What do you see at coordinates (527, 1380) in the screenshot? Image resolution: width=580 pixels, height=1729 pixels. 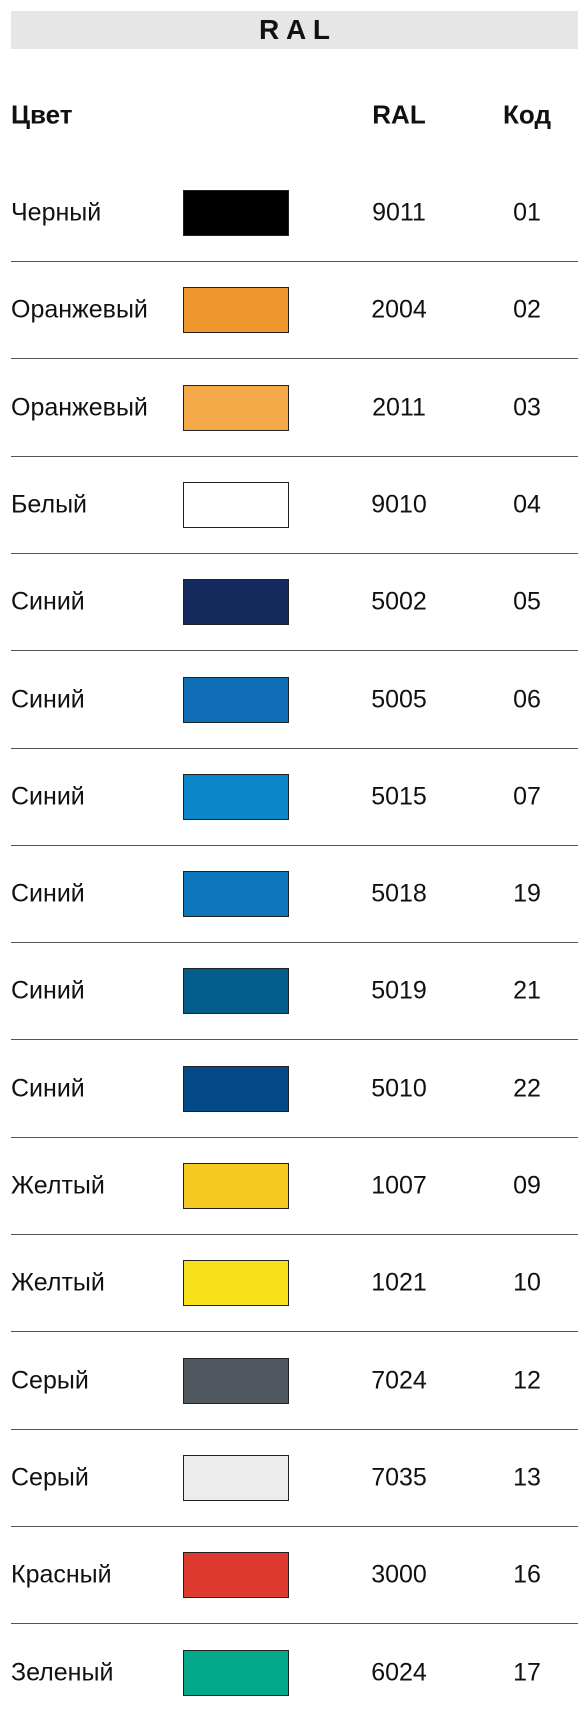 I see `code: 12` at bounding box center [527, 1380].